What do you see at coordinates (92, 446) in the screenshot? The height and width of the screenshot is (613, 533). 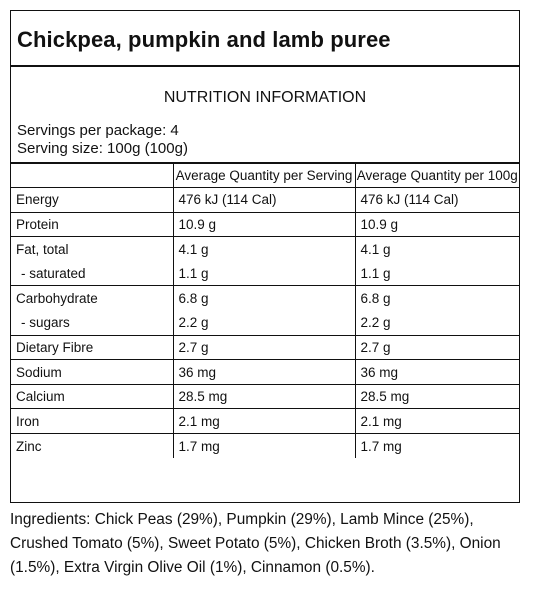 I see `nutrient-label: Zinc` at bounding box center [92, 446].